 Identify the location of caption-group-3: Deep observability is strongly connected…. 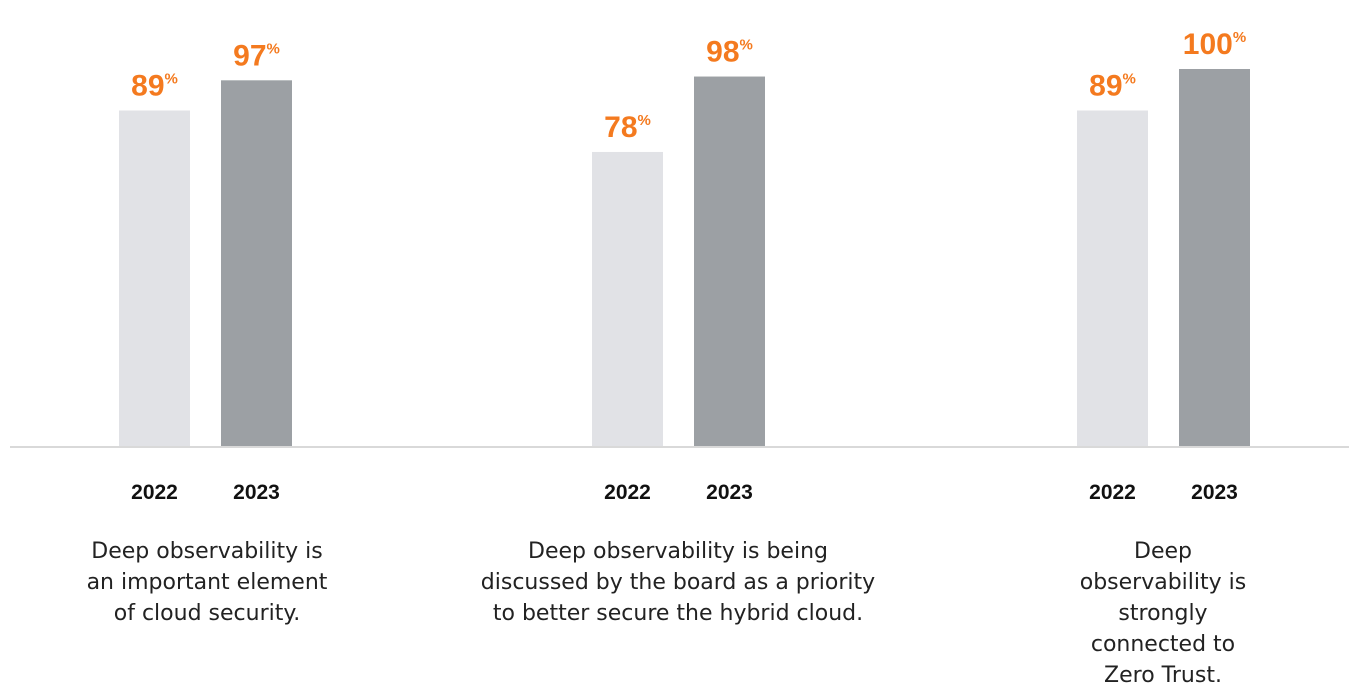
(1163, 613).